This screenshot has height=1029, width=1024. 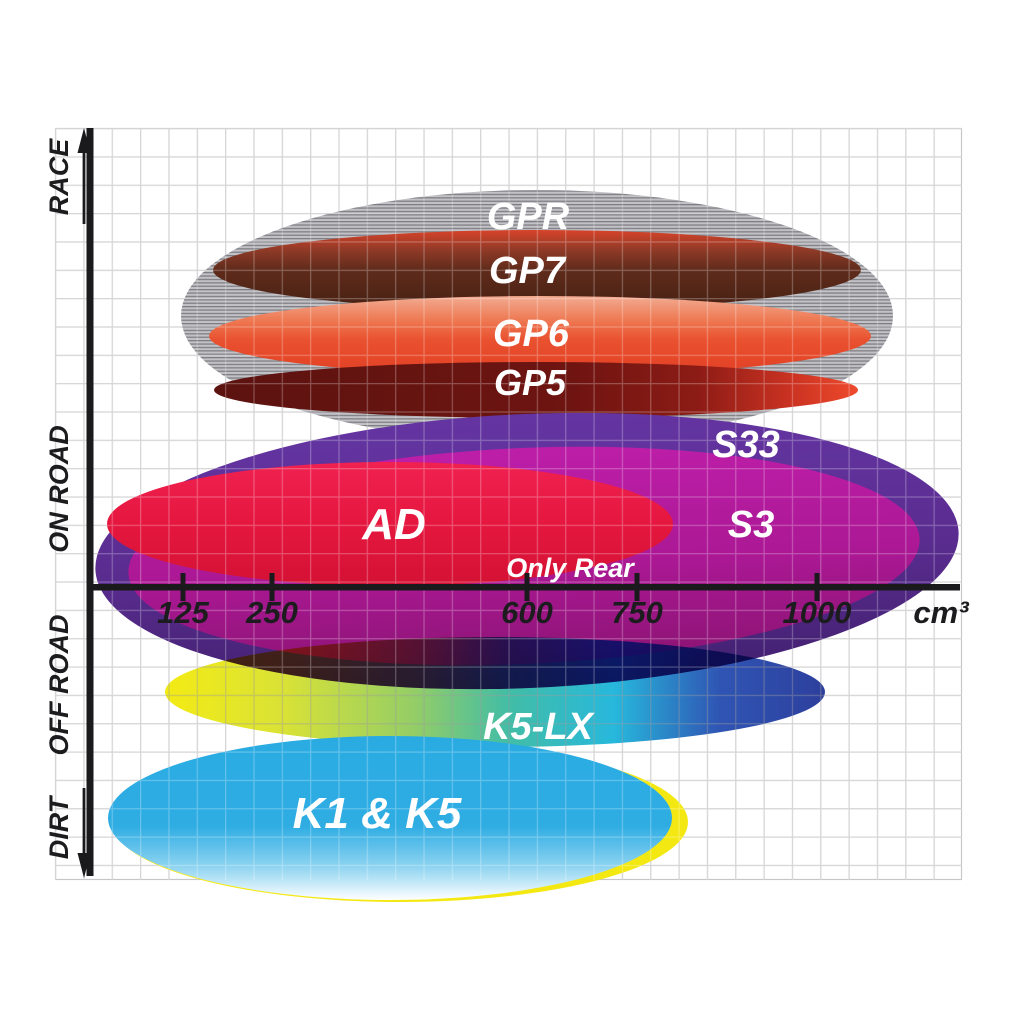 I want to click on y-axis-category-labels: RACE ON ROAD OFF ROAD DIRT, so click(x=59, y=498).